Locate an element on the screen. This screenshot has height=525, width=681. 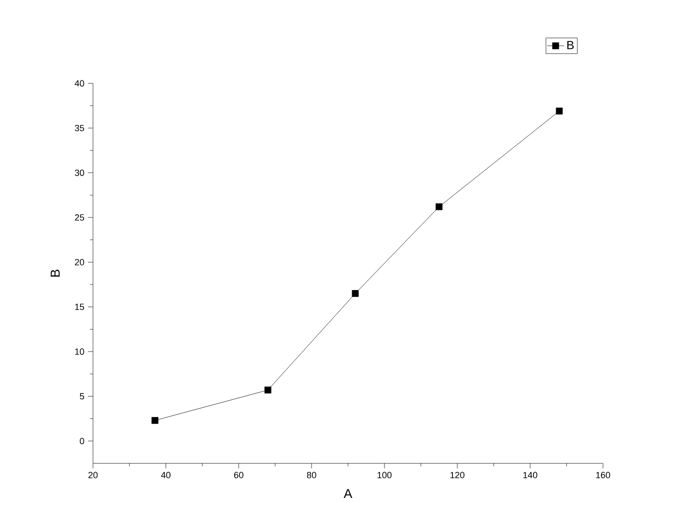
x-axis-title: A is located at coordinates (348, 493).